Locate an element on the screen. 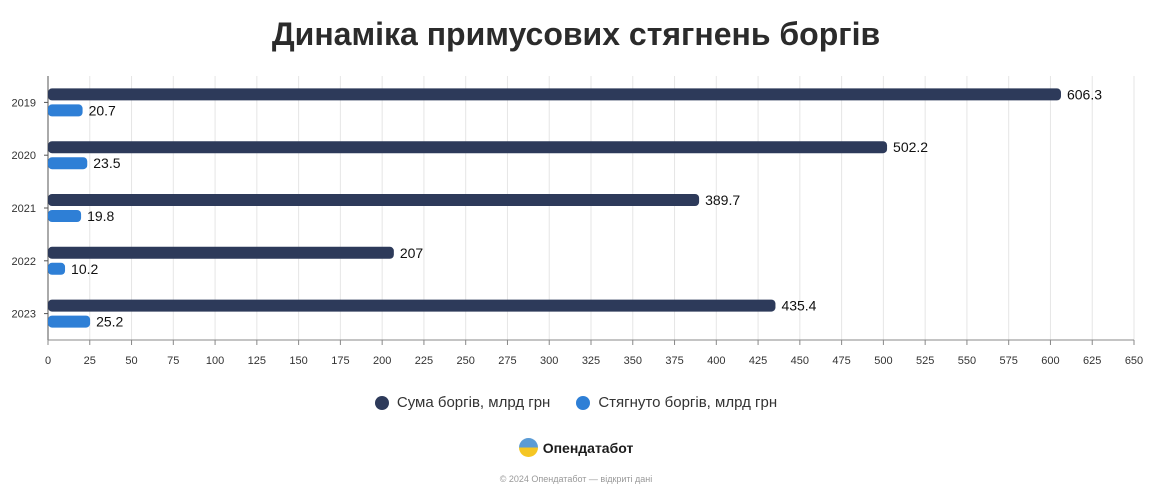 The width and height of the screenshot is (1152, 499). data-label: 23.5 is located at coordinates (106, 163).